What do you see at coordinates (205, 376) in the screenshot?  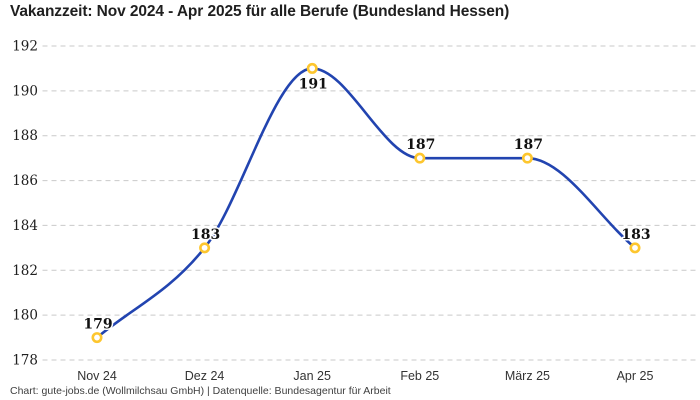 I see `x-tick-label: Dez 24` at bounding box center [205, 376].